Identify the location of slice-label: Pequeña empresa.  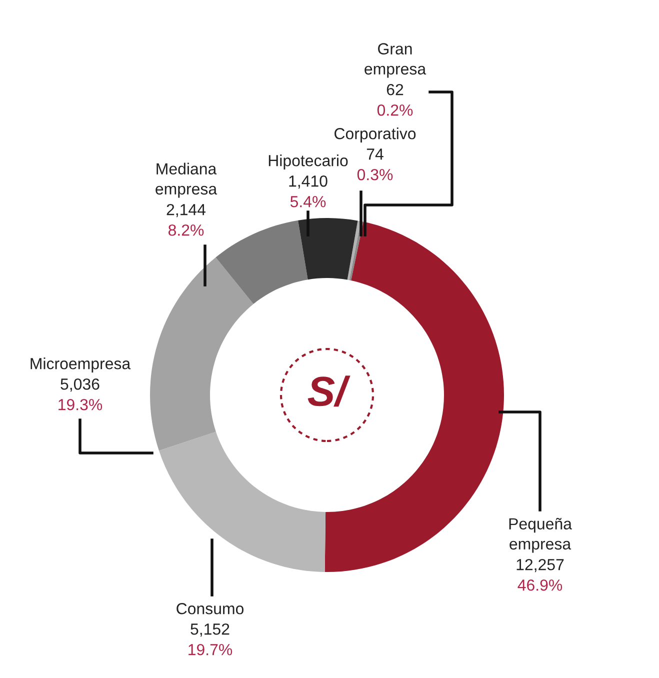
(540, 535).